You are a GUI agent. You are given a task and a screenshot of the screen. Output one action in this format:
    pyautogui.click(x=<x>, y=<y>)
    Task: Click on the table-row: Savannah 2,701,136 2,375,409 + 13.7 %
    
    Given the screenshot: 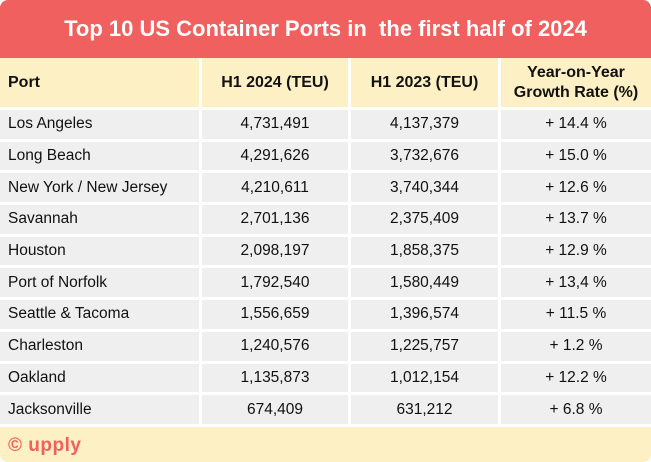 What is the action you would take?
    pyautogui.click(x=325, y=221)
    